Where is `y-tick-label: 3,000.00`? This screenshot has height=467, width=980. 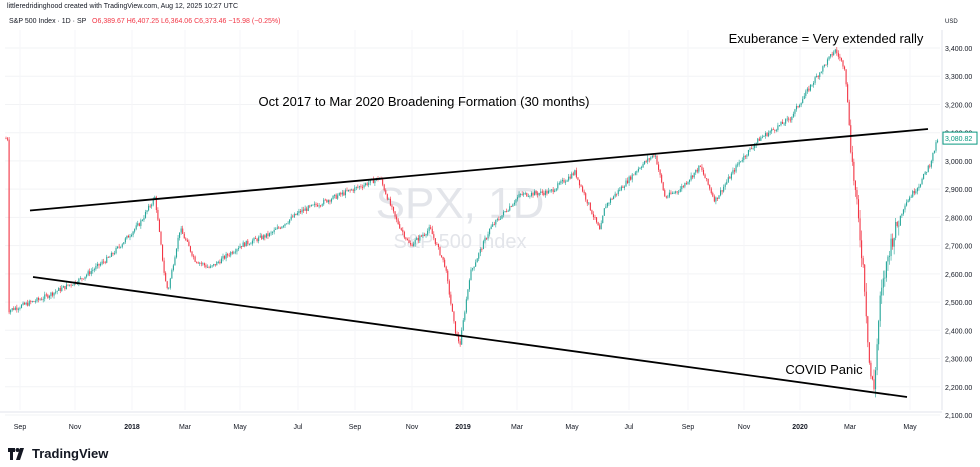
y-tick-label: 3,000.00 is located at coordinates (958, 162).